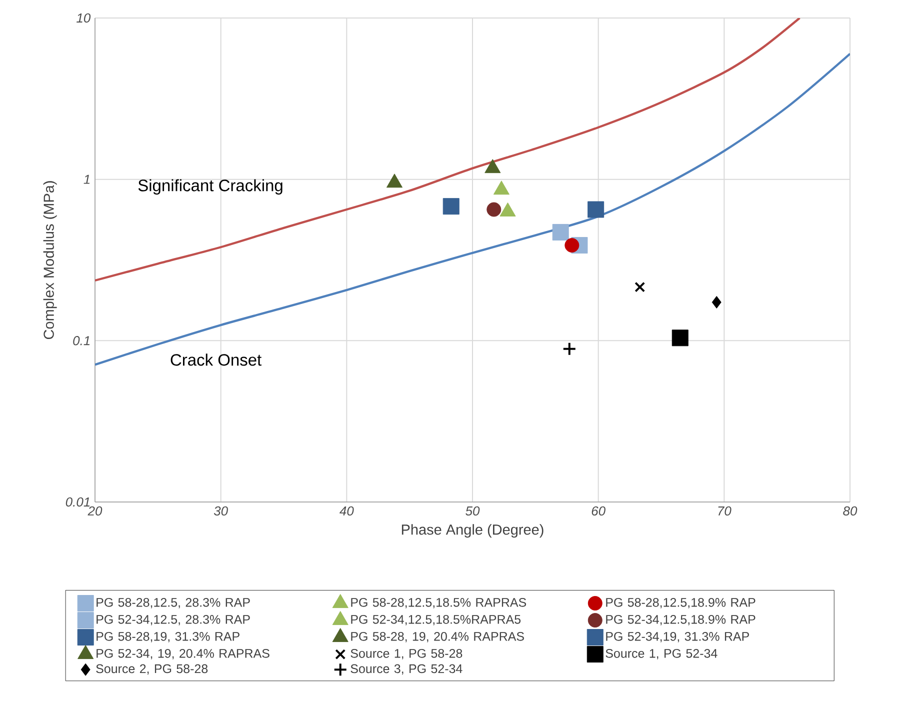 Image resolution: width=897 pixels, height=728 pixels. Describe the element at coordinates (406, 669) in the screenshot. I see `legend-label: Source 3, PG 52-34` at that location.